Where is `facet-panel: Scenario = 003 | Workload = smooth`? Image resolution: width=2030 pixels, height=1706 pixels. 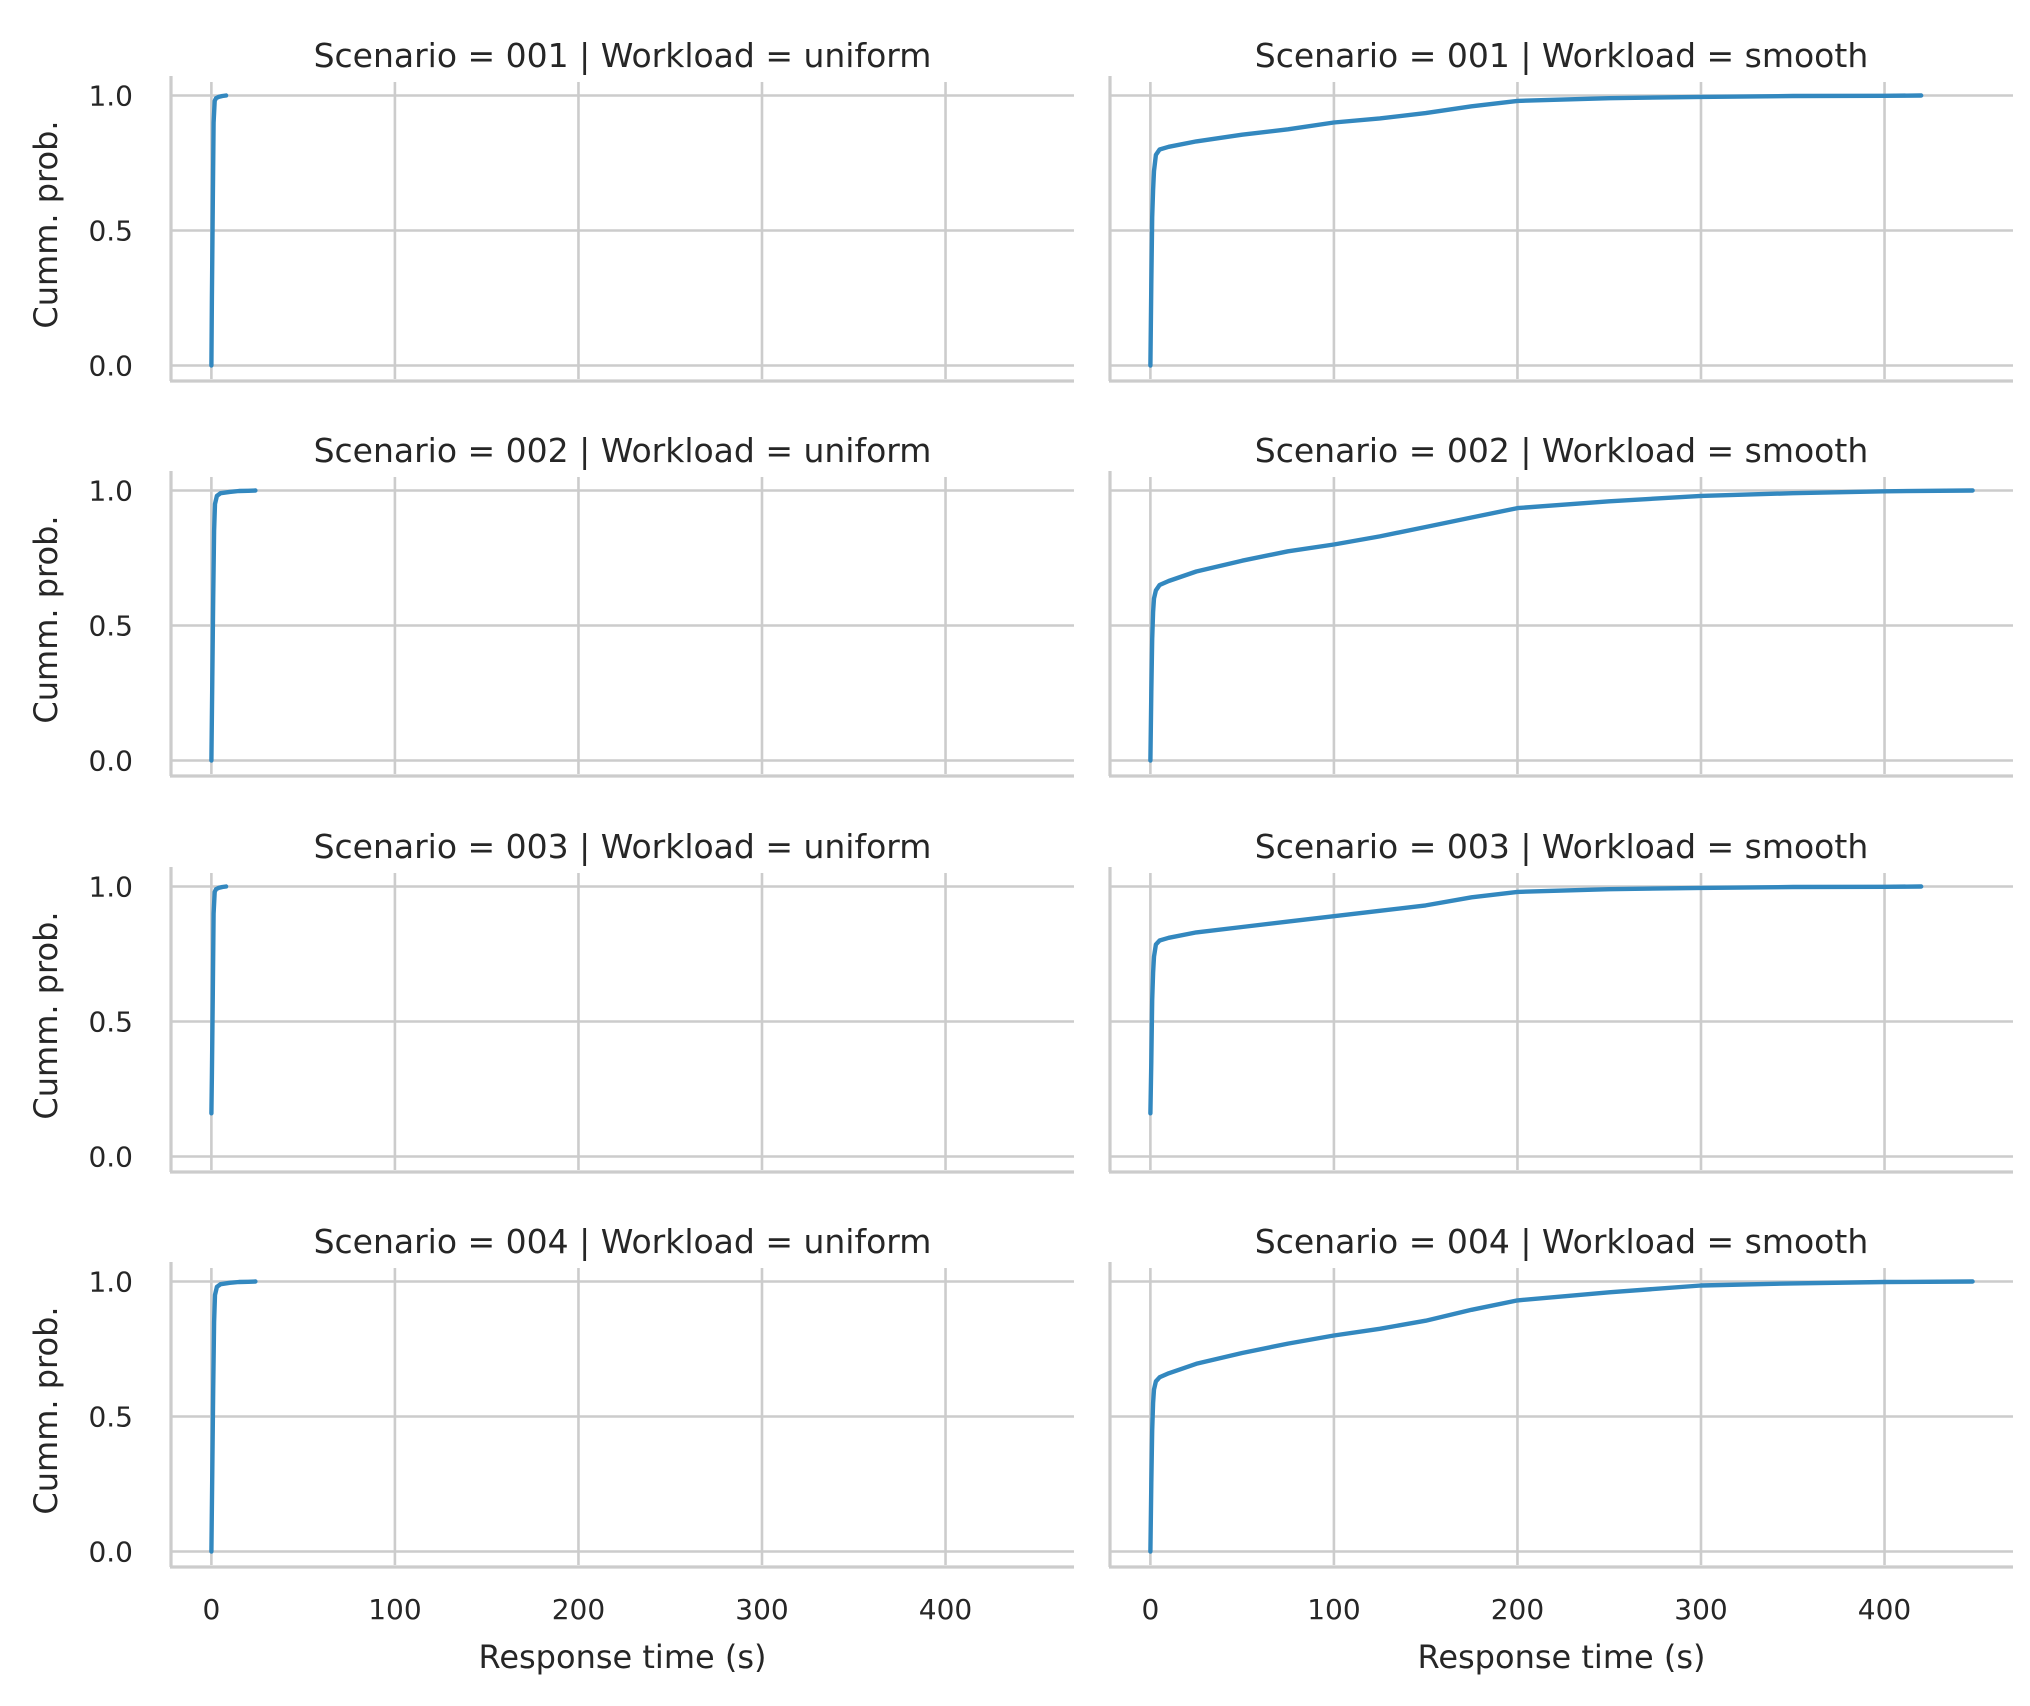 facet-panel: Scenario = 003 | Workload = smooth is located at coordinates (1560, 1000).